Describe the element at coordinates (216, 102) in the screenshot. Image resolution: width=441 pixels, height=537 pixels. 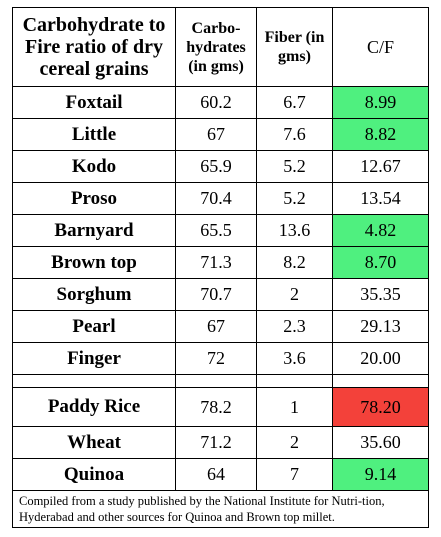
I see `carbohydrates-value: 60.2` at that location.